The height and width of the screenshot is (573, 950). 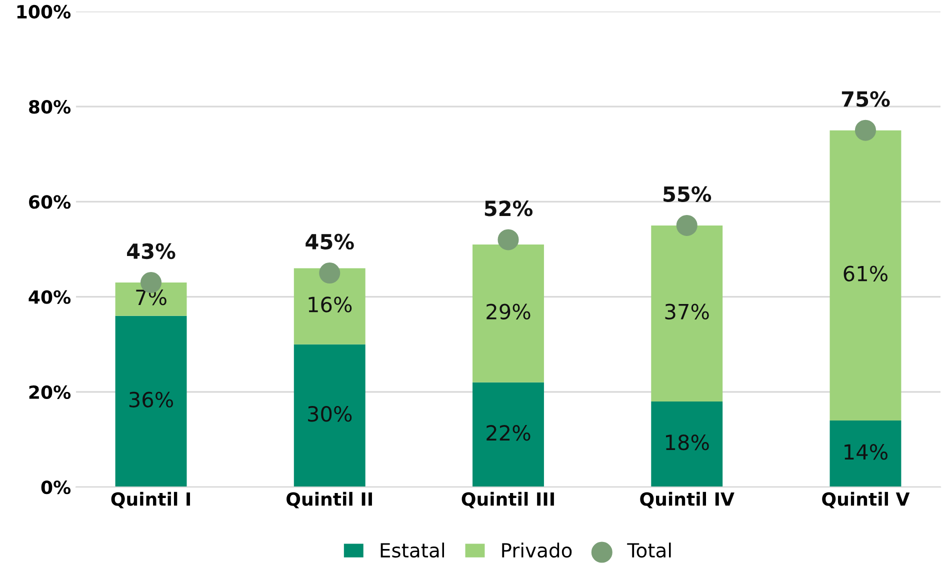 What do you see at coordinates (508, 500) in the screenshot?
I see `x-tick-label: Quintil III` at bounding box center [508, 500].